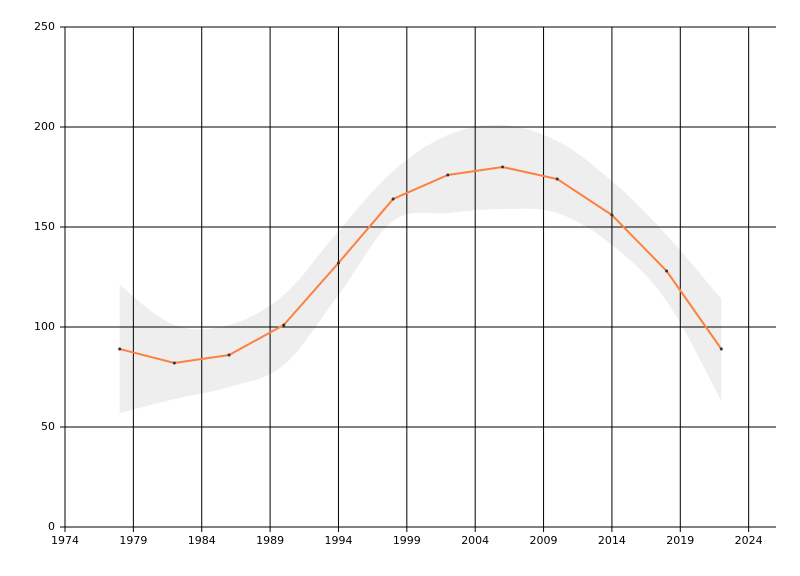 This screenshot has height=576, width=800. I want to click on x-tick-label: 1989, so click(270, 540).